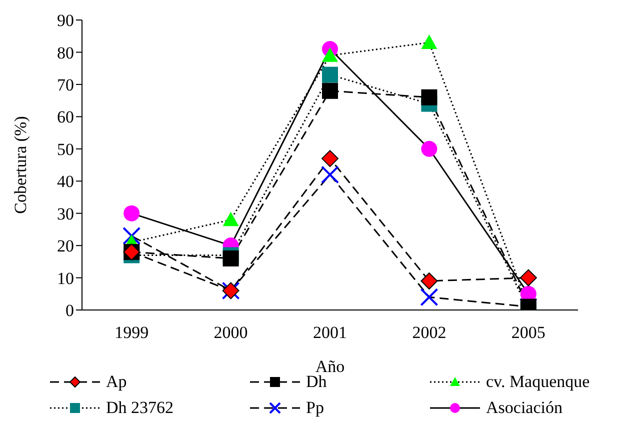  What do you see at coordinates (65, 20) in the screenshot?
I see `y-tick-label: 90` at bounding box center [65, 20].